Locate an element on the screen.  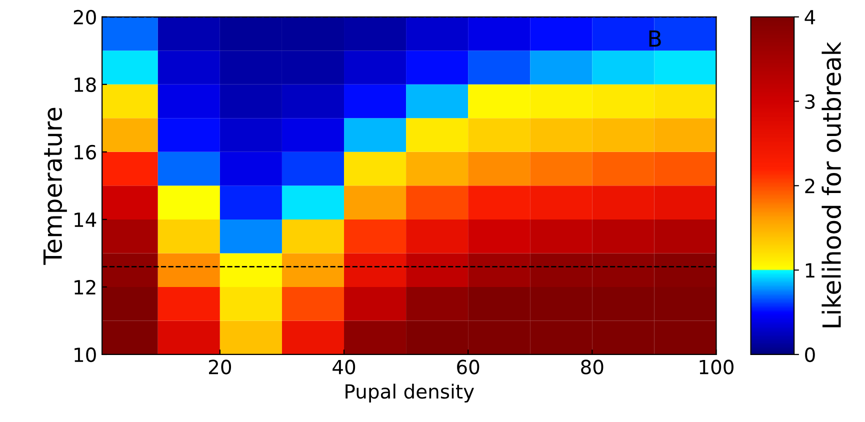
color-bar-label: 1 is located at coordinates (810, 270).